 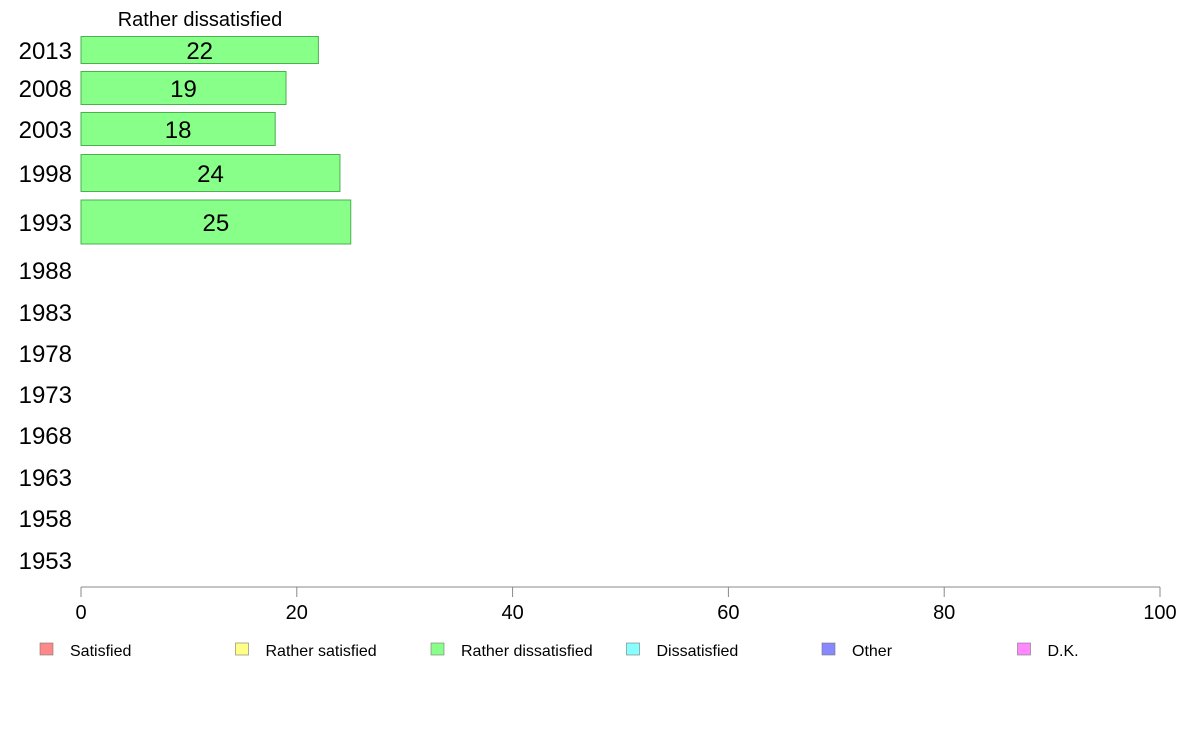 What do you see at coordinates (45, 354) in the screenshot?
I see `year-label-1978: 1978` at bounding box center [45, 354].